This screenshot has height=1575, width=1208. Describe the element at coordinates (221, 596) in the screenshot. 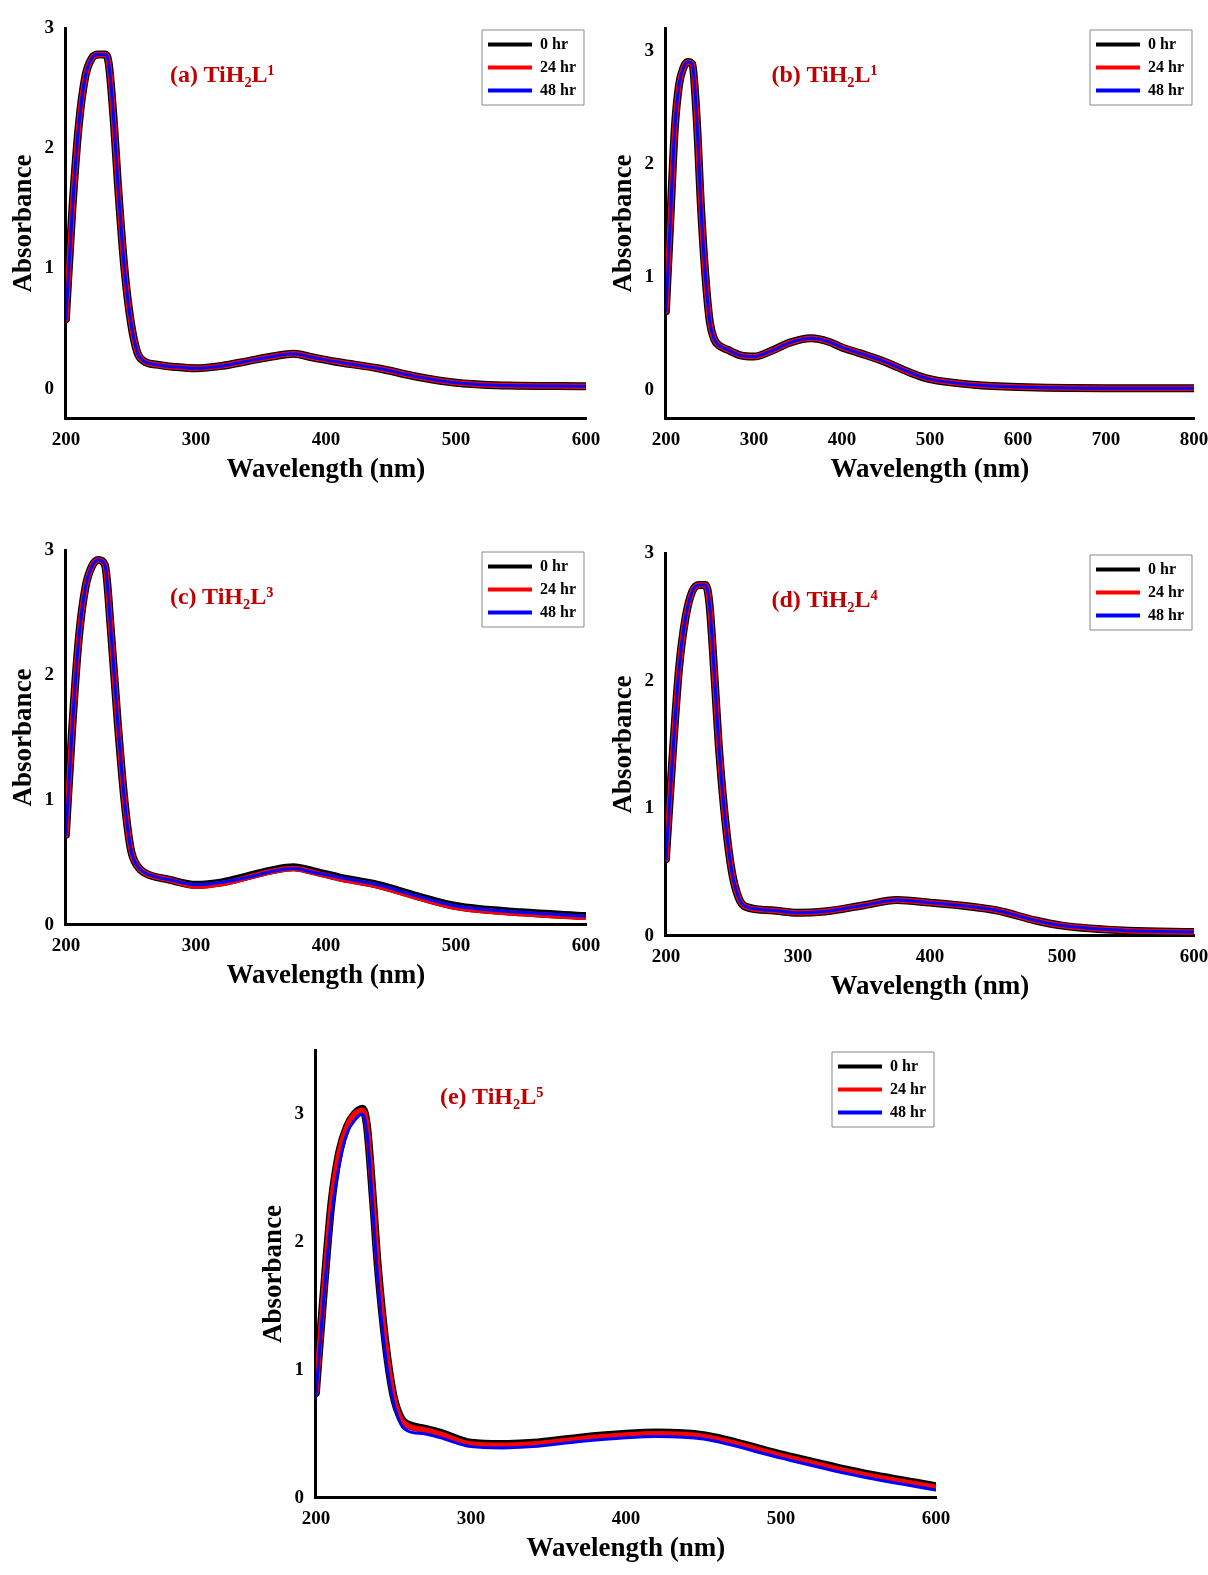

I see `text: (c) TiH₂L³` at that location.